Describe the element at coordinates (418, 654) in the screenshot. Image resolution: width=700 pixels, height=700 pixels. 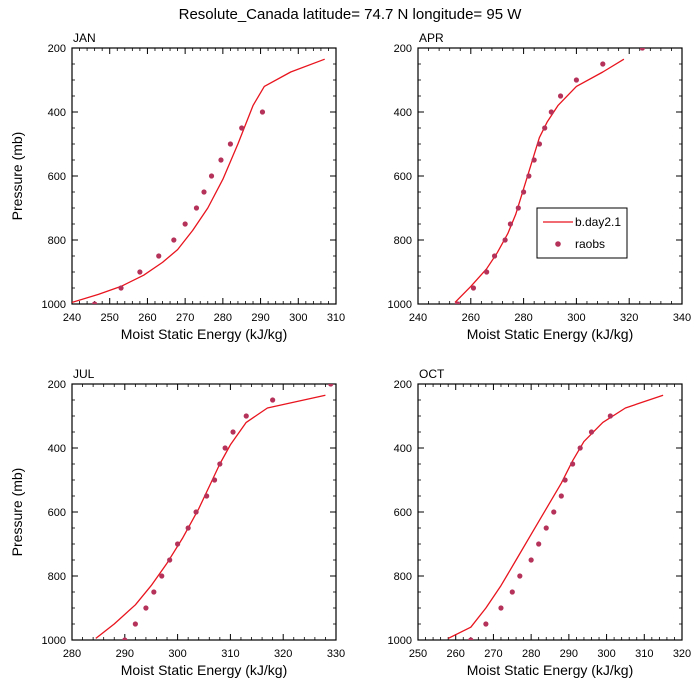
I see `x-tick-label: 250` at that location.